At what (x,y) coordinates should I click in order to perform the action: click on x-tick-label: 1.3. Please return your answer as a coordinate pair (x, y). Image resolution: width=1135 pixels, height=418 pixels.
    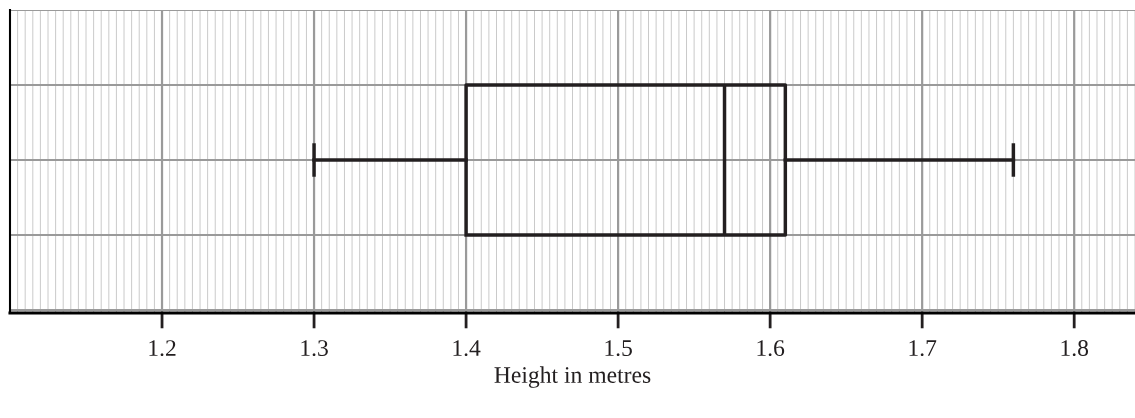
    Looking at the image, I should click on (314, 348).